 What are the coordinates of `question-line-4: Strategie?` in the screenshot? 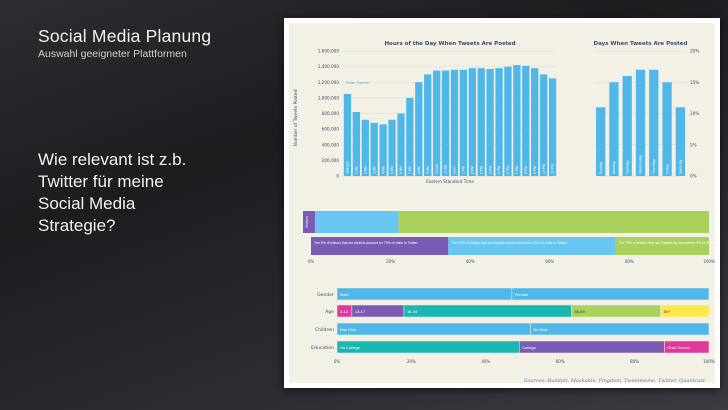 It's located at (77, 225).